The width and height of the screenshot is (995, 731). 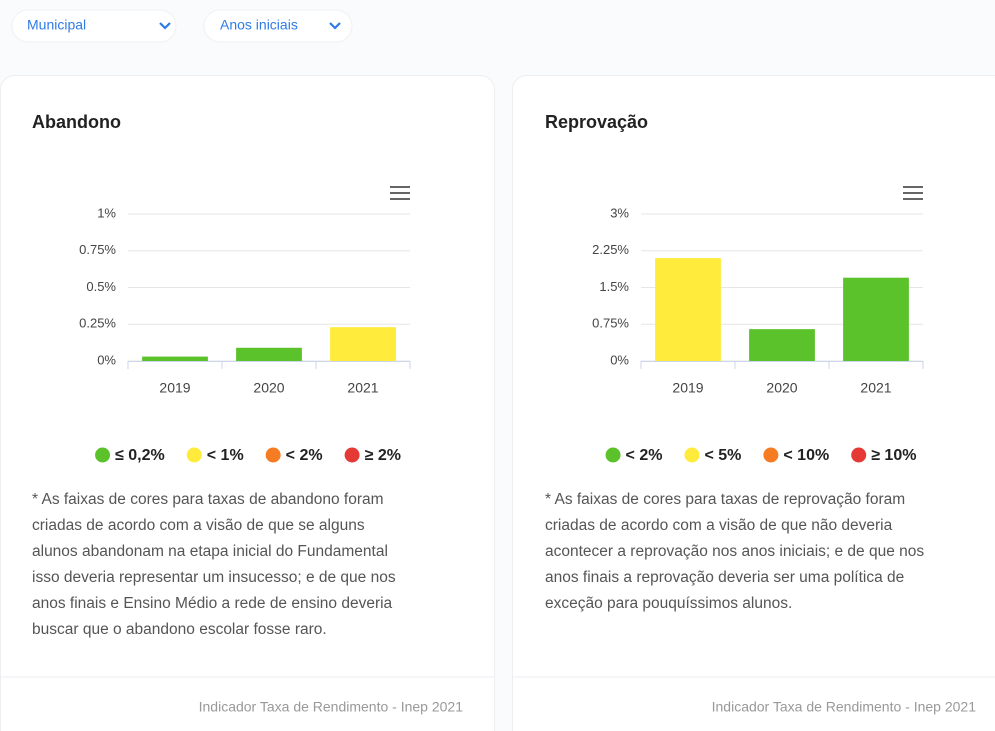 What do you see at coordinates (614, 286) in the screenshot?
I see `y-tick-label: 1.5%` at bounding box center [614, 286].